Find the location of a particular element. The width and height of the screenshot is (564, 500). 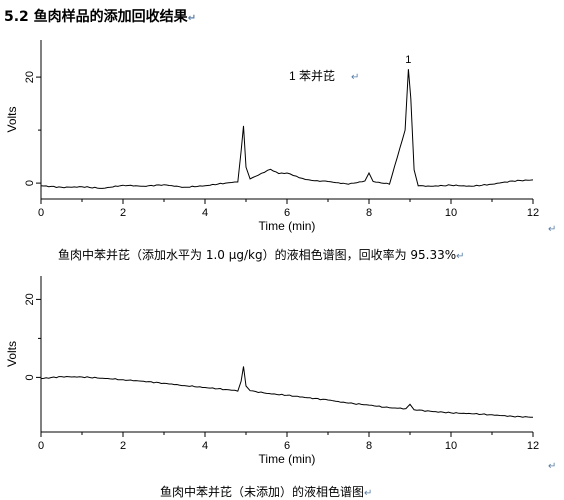

peak-annotation: 1 苯并芘 is located at coordinates (312, 75).